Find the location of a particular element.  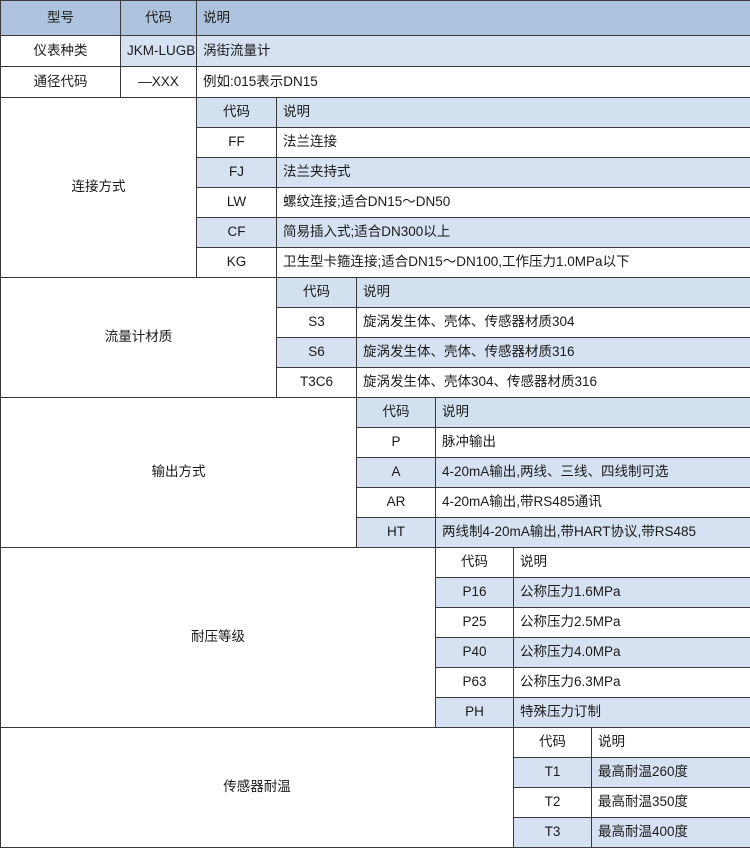

code-cell: T2 is located at coordinates (552, 802).